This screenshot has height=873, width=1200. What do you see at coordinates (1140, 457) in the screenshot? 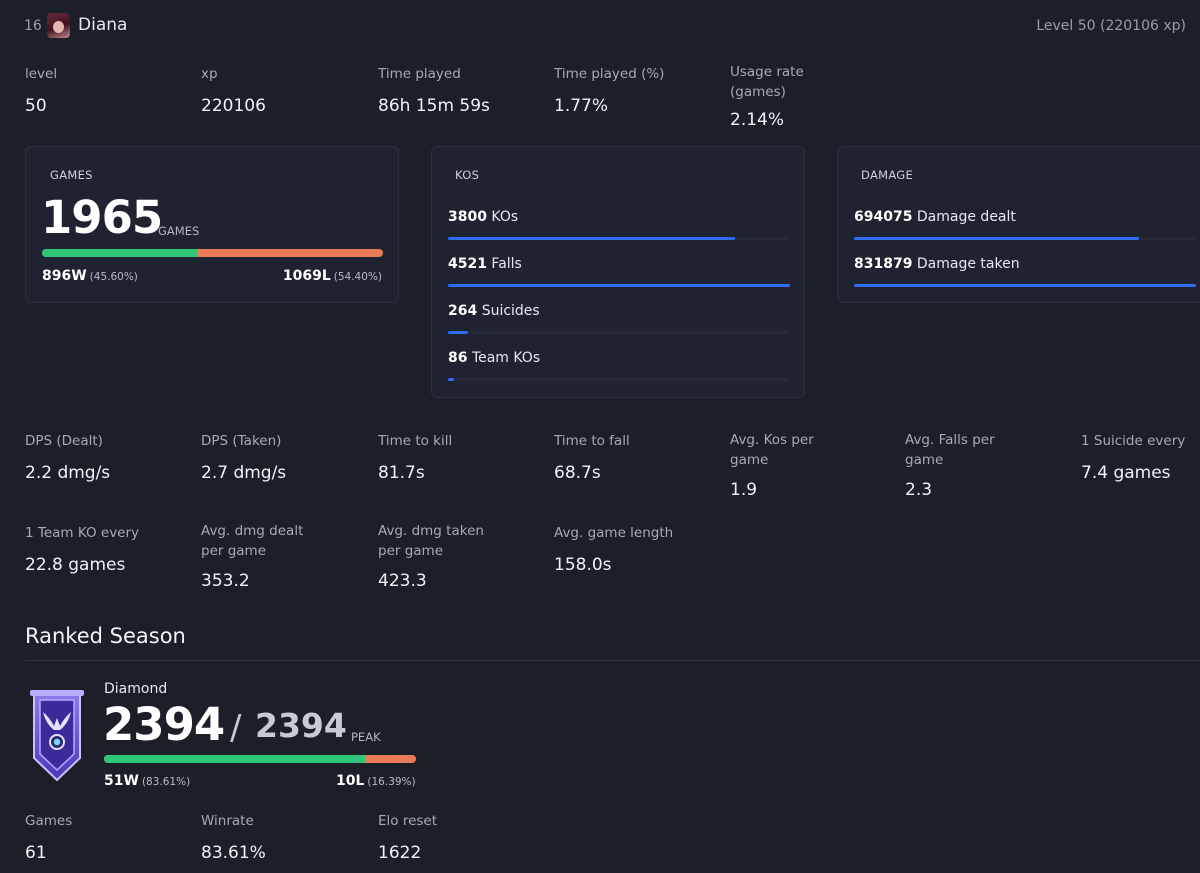
I see `stat-suicide-every: 1 Suicide every 7.4 games` at bounding box center [1140, 457].